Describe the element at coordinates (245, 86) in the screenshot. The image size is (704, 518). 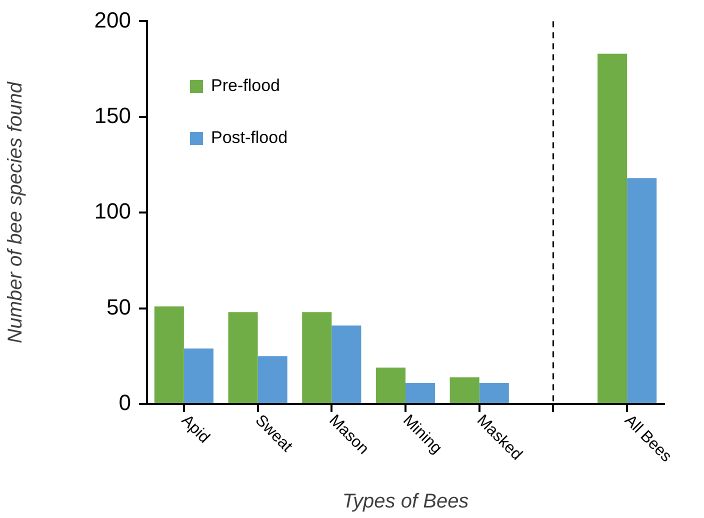
I see `legend-label: Pre-flood` at that location.